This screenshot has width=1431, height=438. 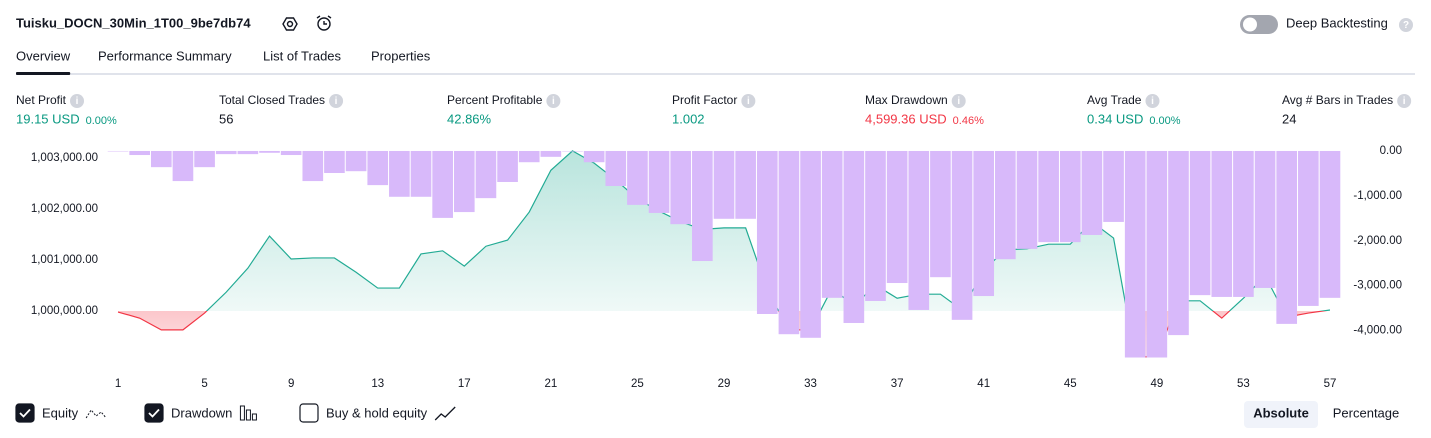 What do you see at coordinates (272, 100) in the screenshot?
I see `metric-label: Total Closed Trades` at bounding box center [272, 100].